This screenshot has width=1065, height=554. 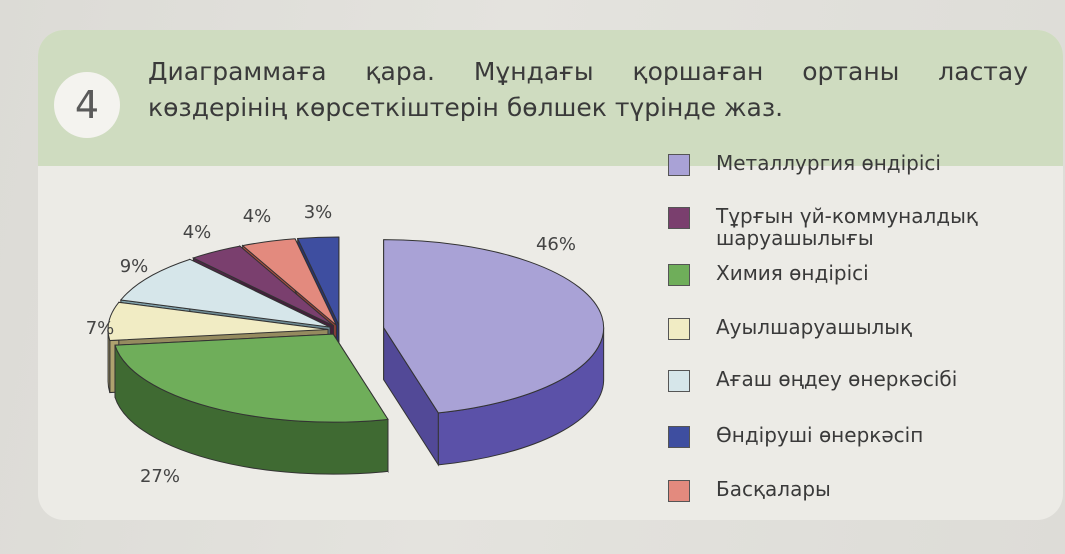 I want to click on legend-label: Тұрғын үй-коммуналдық, so click(x=847, y=216).